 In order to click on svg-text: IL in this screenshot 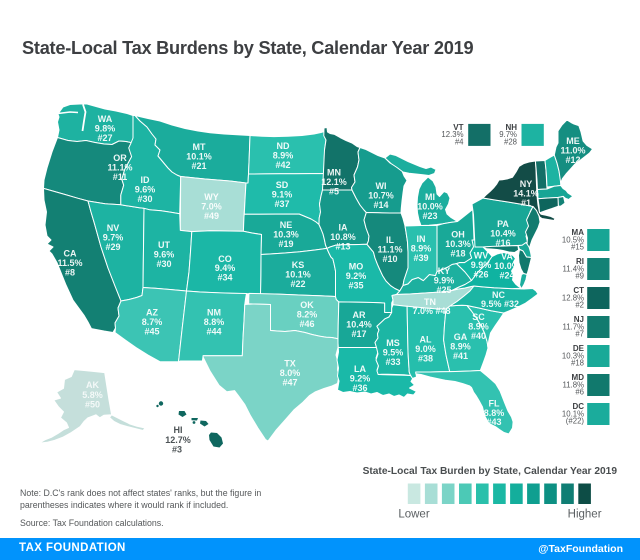, I will do `click(390, 240)`.